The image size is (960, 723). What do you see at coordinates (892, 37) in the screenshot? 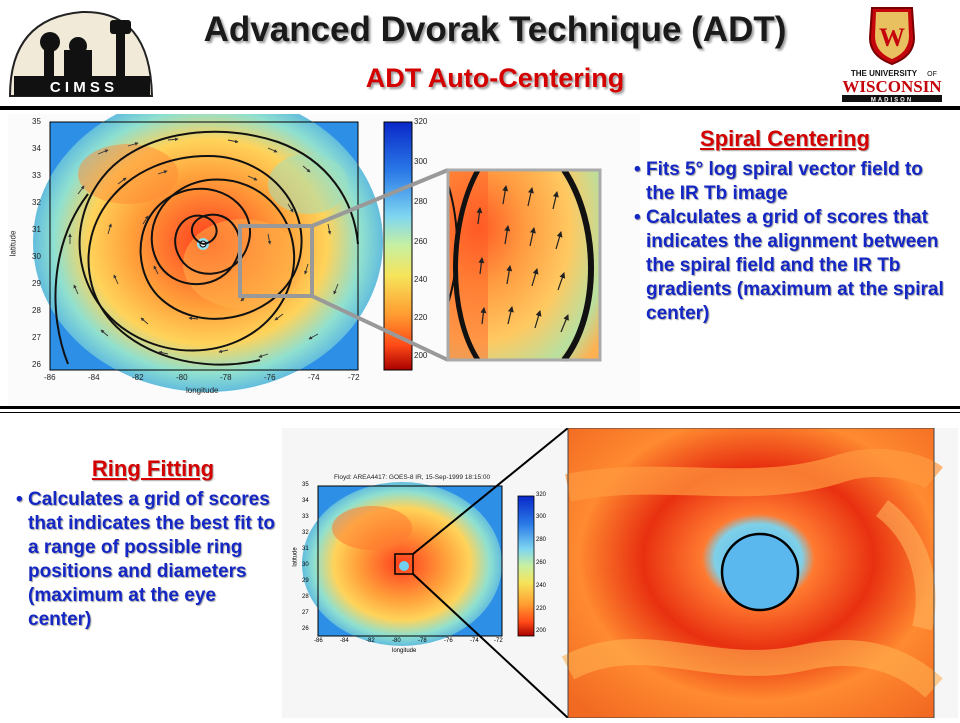
I see `wisconsin-crest-letter: W` at bounding box center [892, 37].